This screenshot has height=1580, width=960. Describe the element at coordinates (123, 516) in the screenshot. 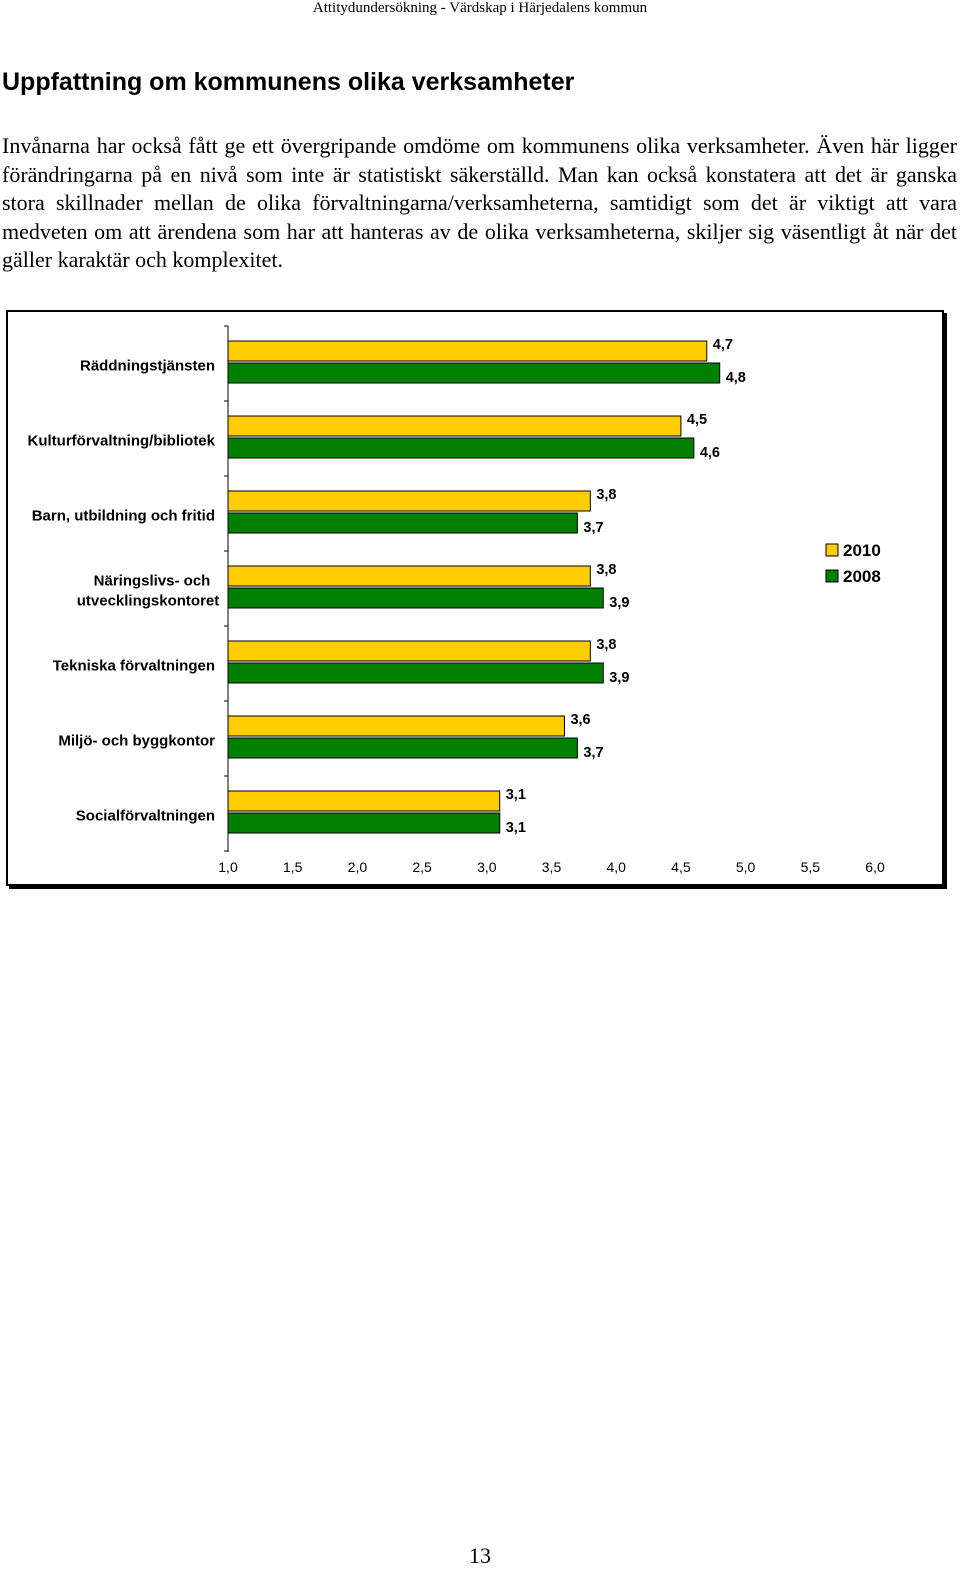

I see `category-label: Barn, utbildning och fritid` at that location.